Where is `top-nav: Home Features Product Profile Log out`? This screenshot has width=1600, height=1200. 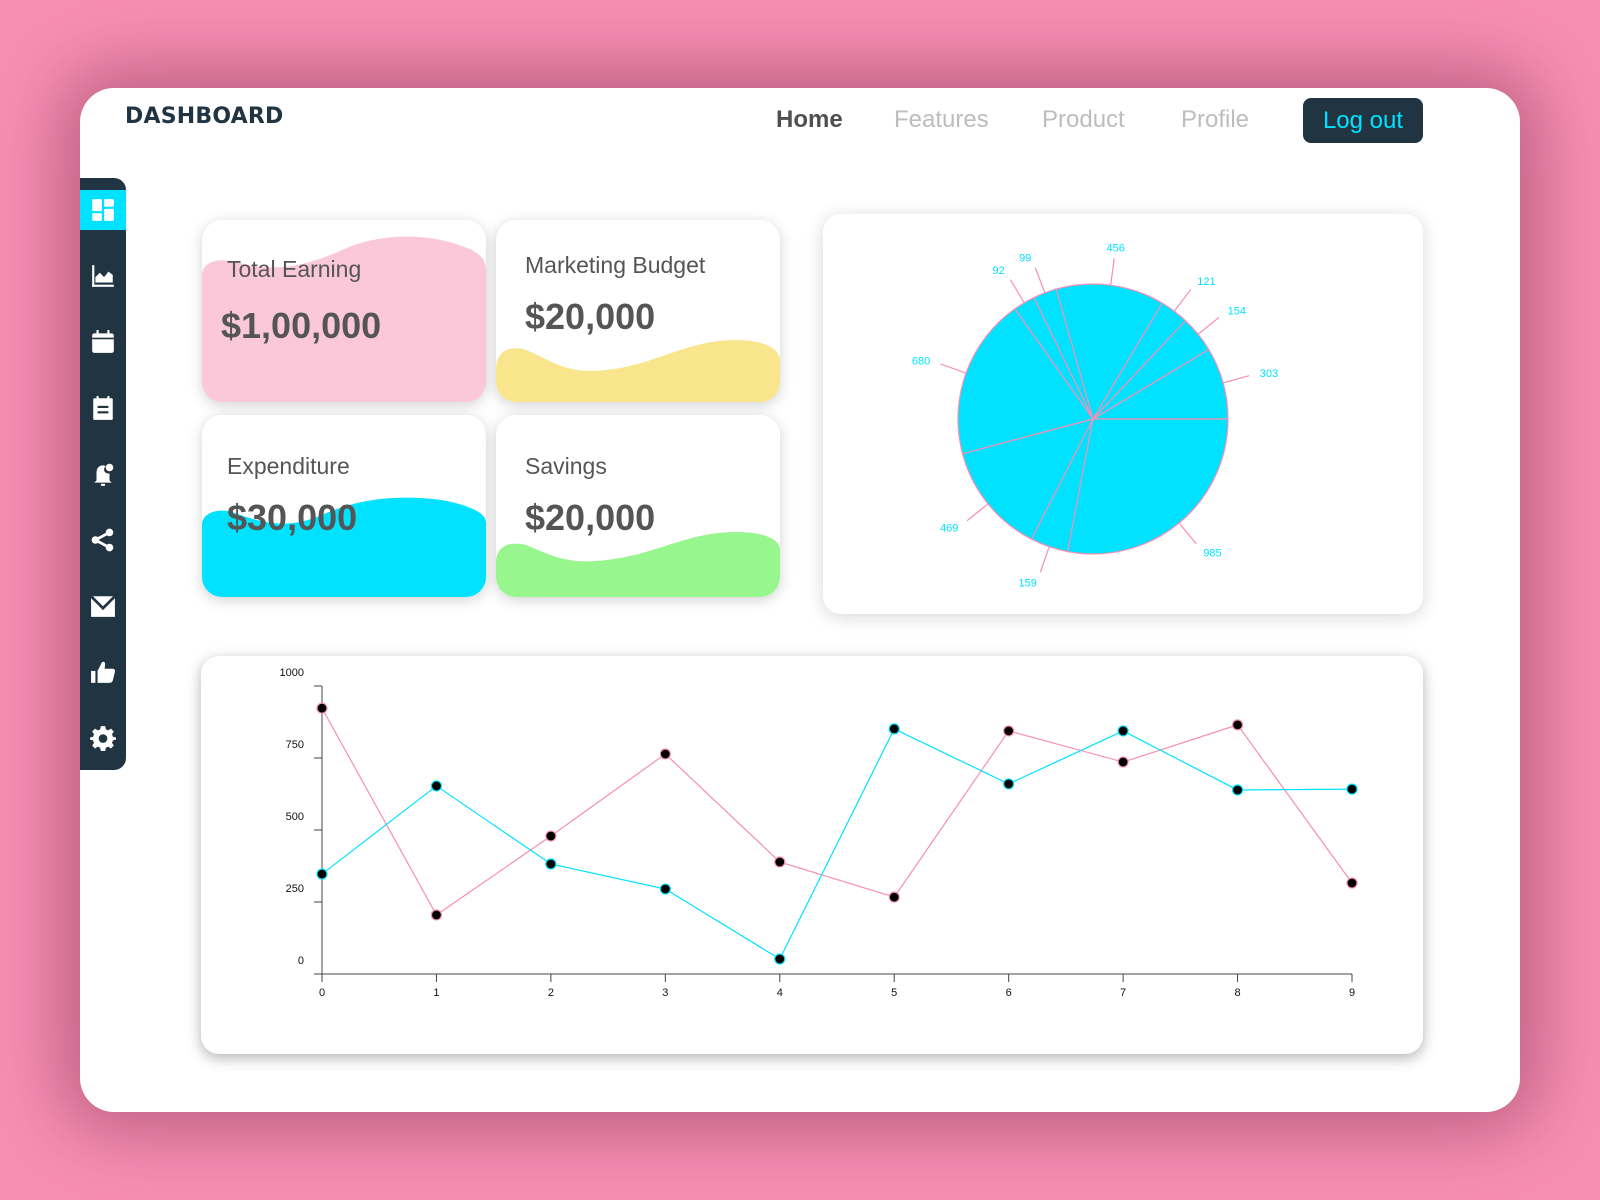
top-nav: Home Features Product Profile Log out is located at coordinates (800, 123).